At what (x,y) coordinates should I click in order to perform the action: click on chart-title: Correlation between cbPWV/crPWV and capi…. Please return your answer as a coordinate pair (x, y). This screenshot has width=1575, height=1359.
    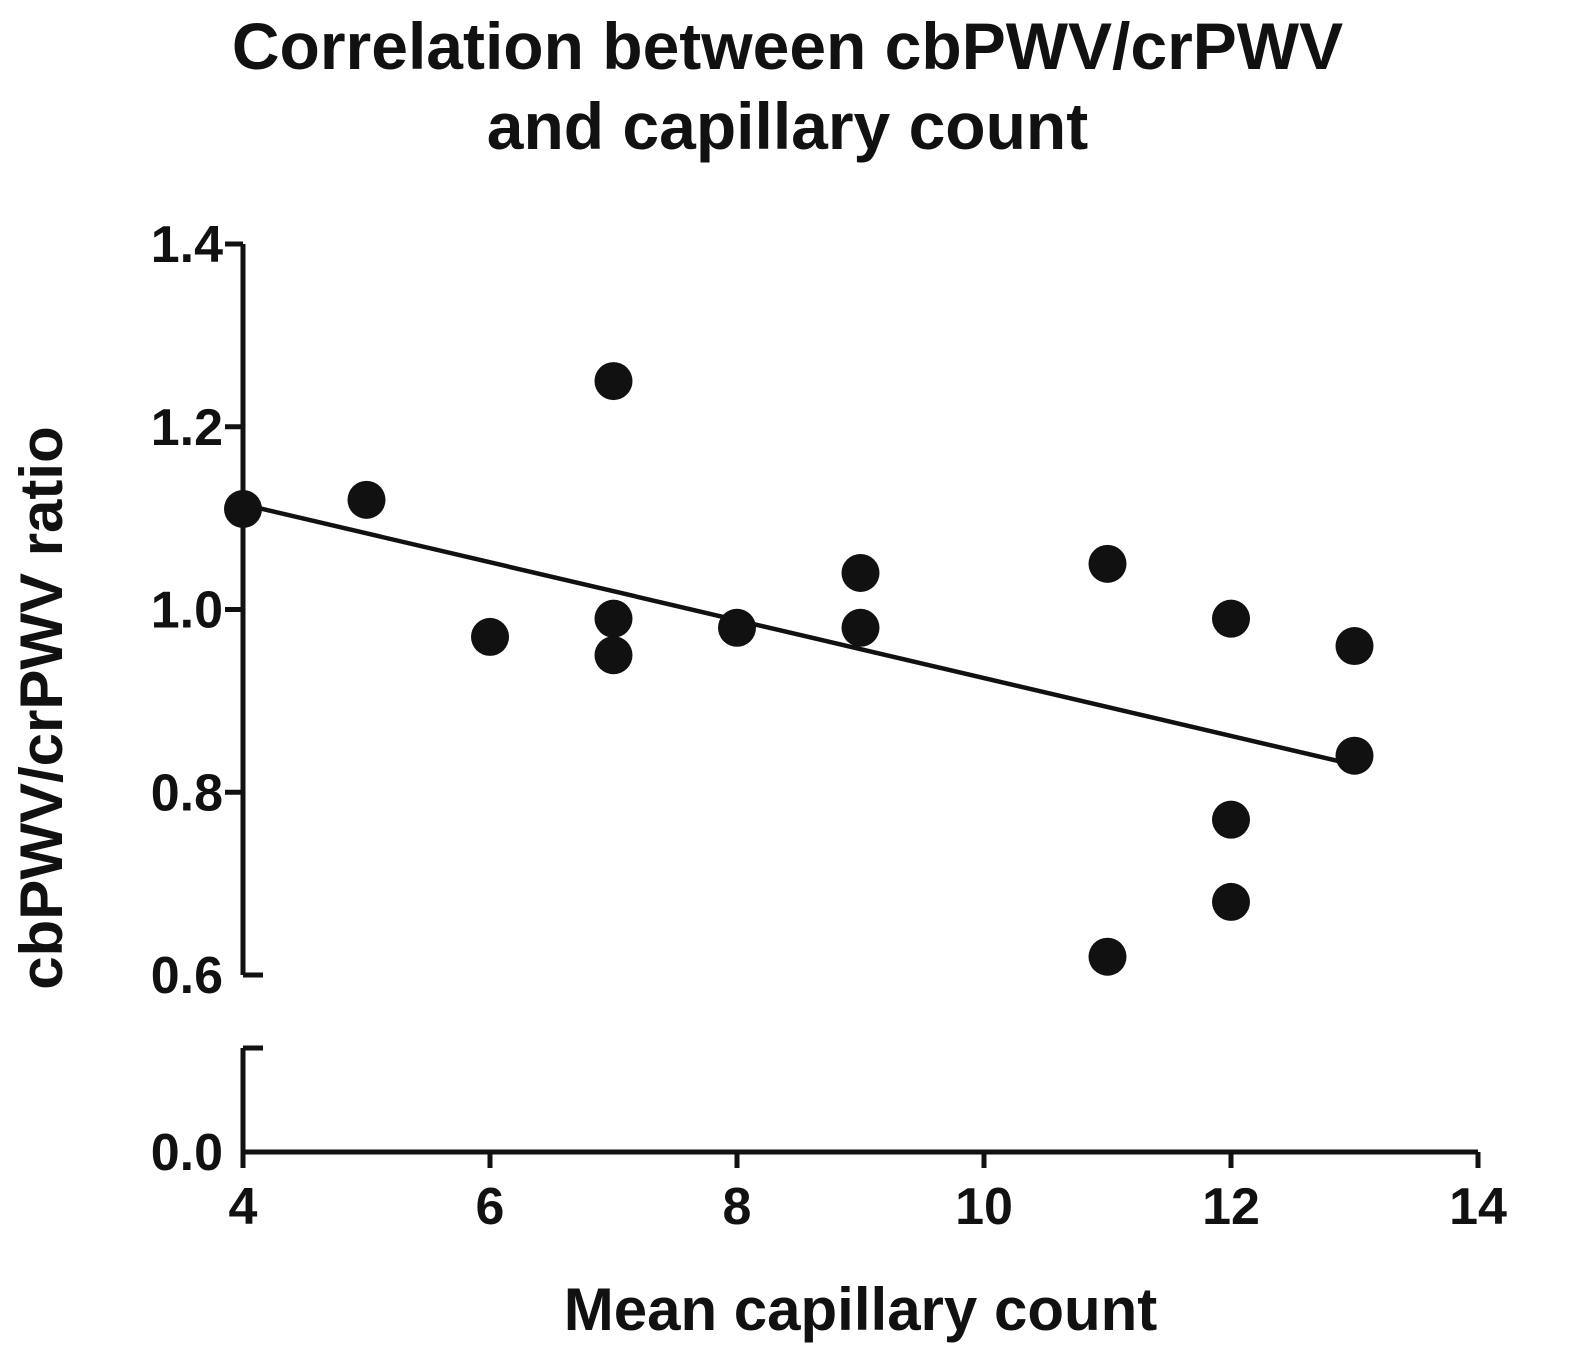
    Looking at the image, I should click on (787, 86).